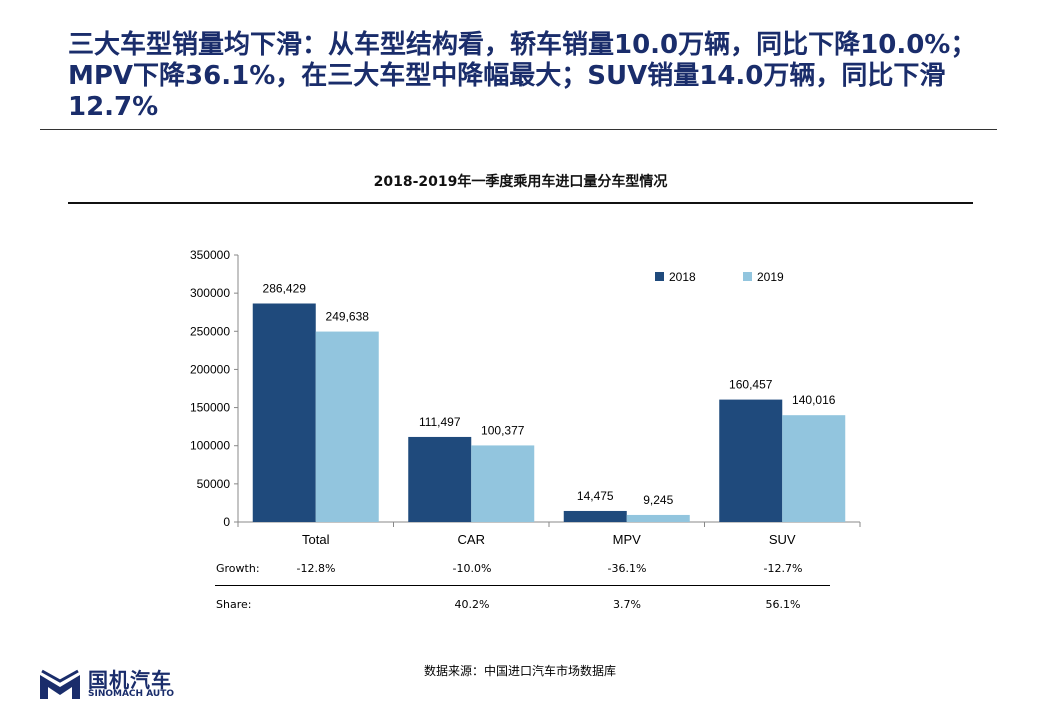 This screenshot has width=1040, height=720. Describe the element at coordinates (658, 500) in the screenshot. I see `data-label-2019-mpv: 9,245` at that location.